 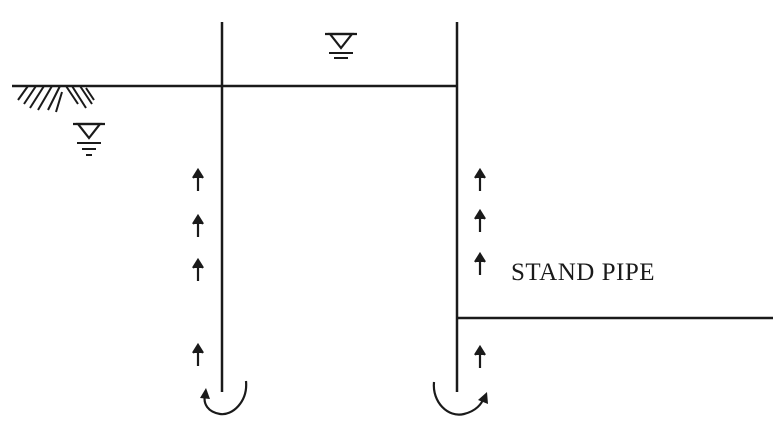 What do you see at coordinates (89, 139) in the screenshot?
I see `water-level-icon-lower` at bounding box center [89, 139].